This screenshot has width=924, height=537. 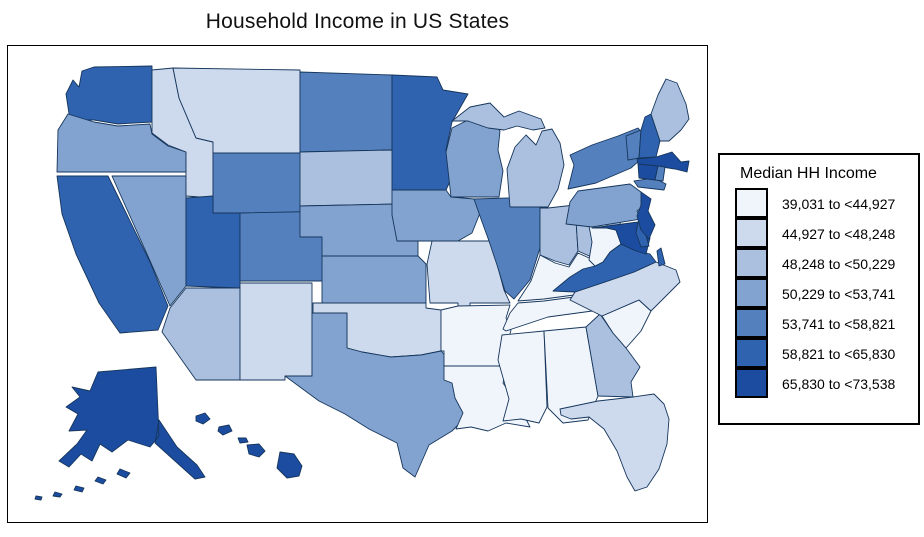 What do you see at coordinates (436, 215) in the screenshot?
I see `state-ia` at bounding box center [436, 215].